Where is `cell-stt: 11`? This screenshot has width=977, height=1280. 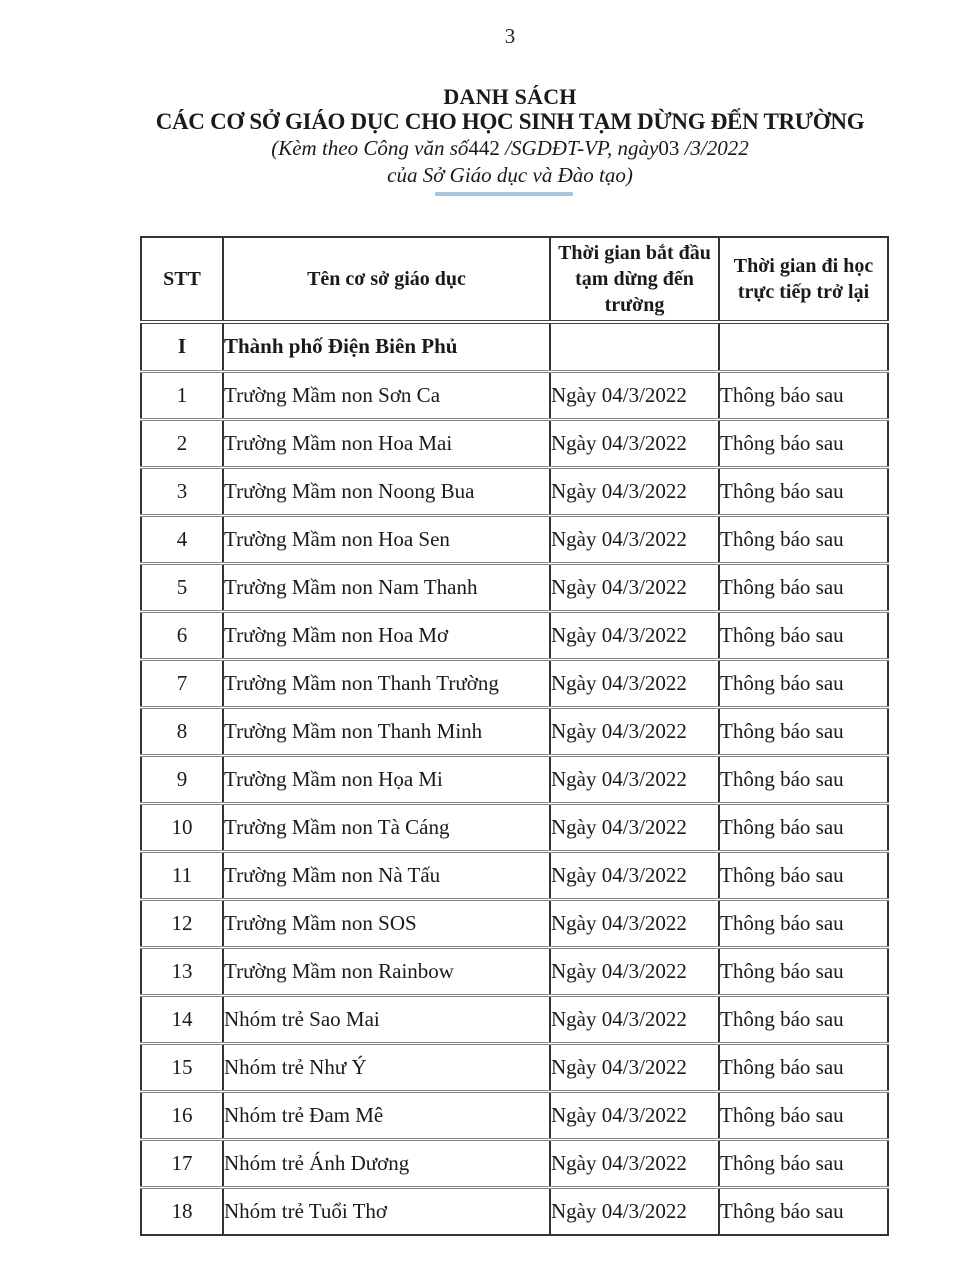
cell-stt: 11 is located at coordinates (182, 876).